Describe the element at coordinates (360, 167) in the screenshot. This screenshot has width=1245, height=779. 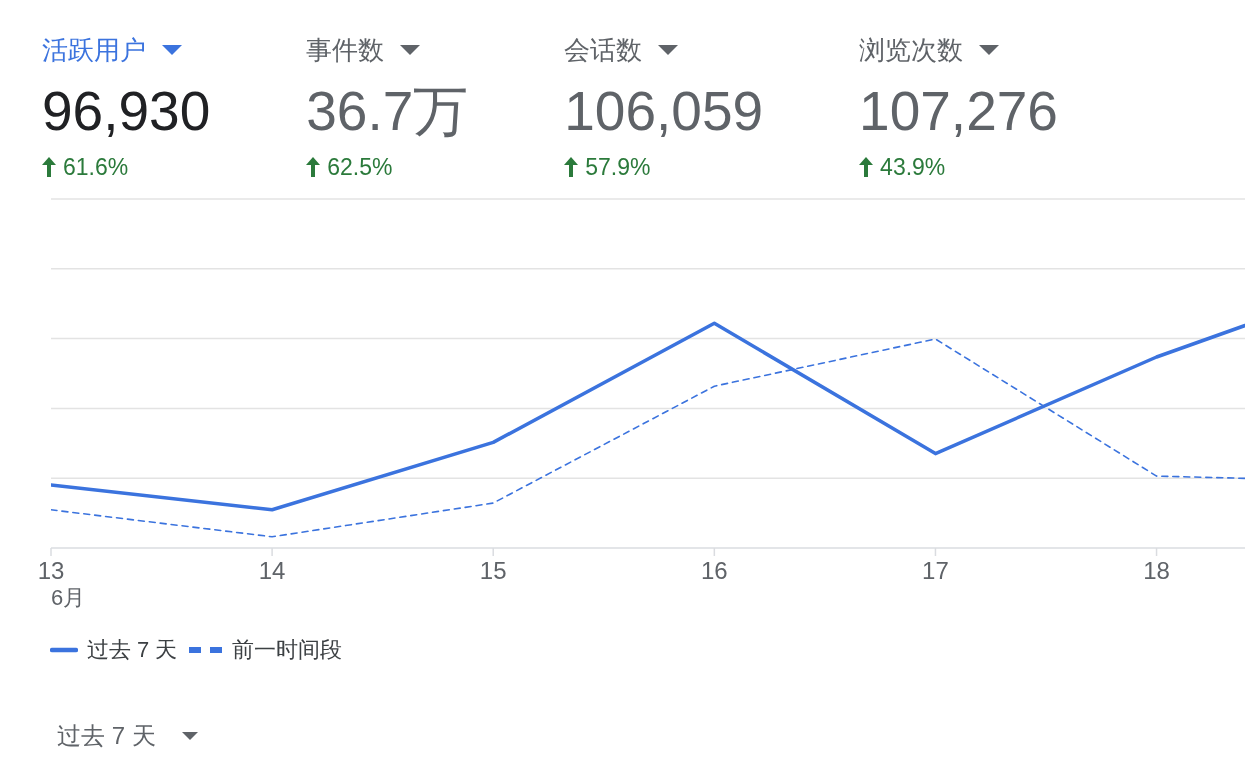
I see `text: 62.5%` at that location.